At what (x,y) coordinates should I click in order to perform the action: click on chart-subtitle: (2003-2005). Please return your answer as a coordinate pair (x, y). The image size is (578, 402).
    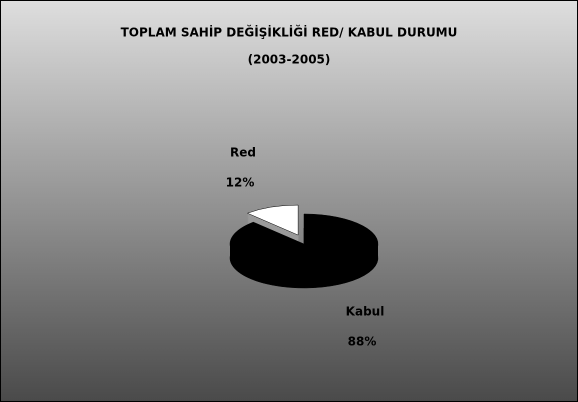
    Looking at the image, I should click on (289, 60).